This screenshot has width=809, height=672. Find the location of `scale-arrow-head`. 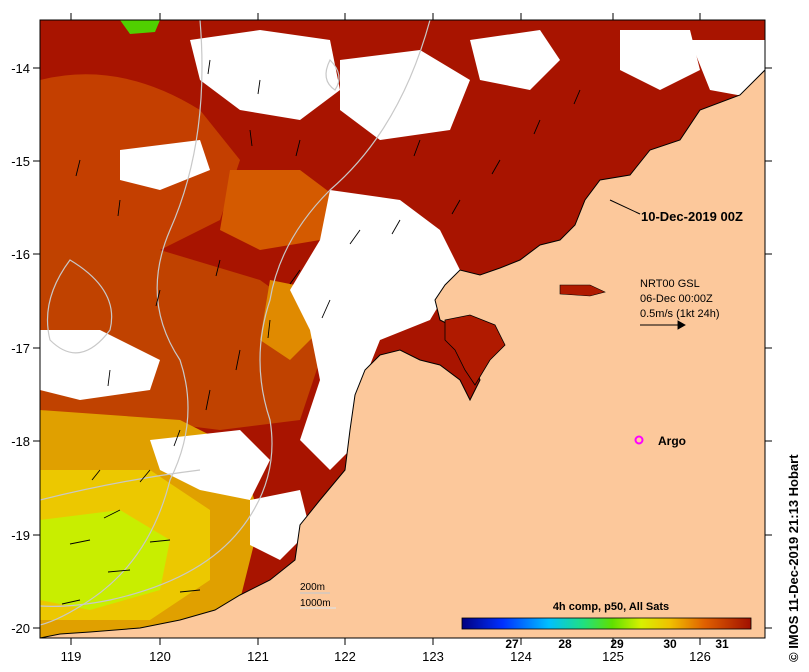

scale-arrow-head is located at coordinates (681, 325).